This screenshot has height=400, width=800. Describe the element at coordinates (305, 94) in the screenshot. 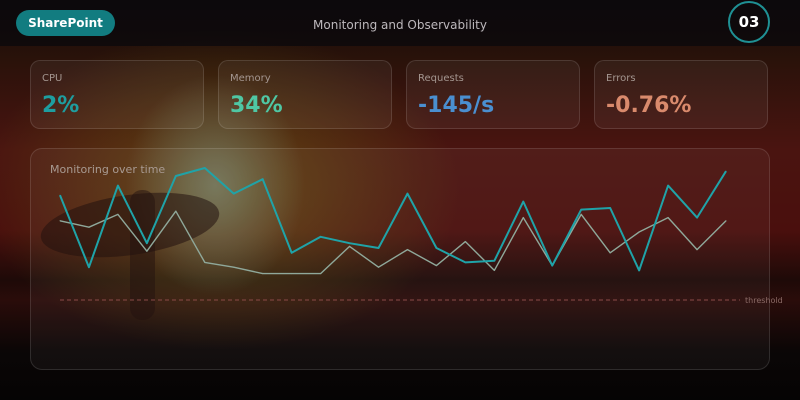

I see `kpi-card-memory: Memory 34%` at that location.